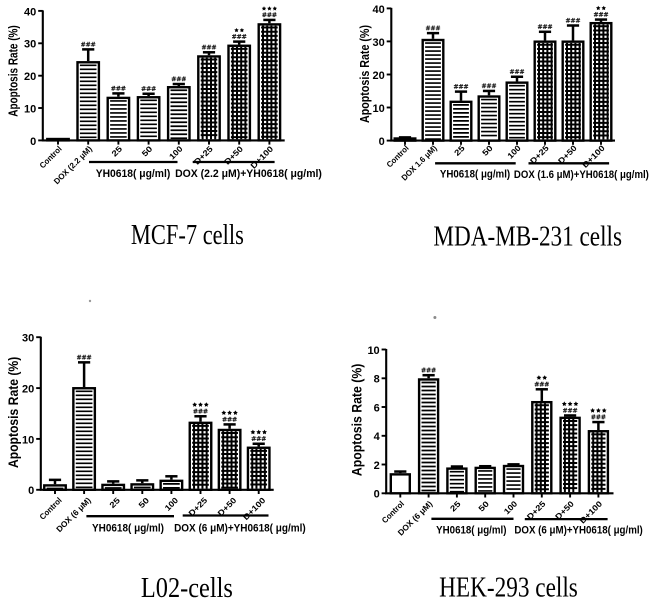  I want to click on svg-text: HEK-293 cells, so click(508, 588).